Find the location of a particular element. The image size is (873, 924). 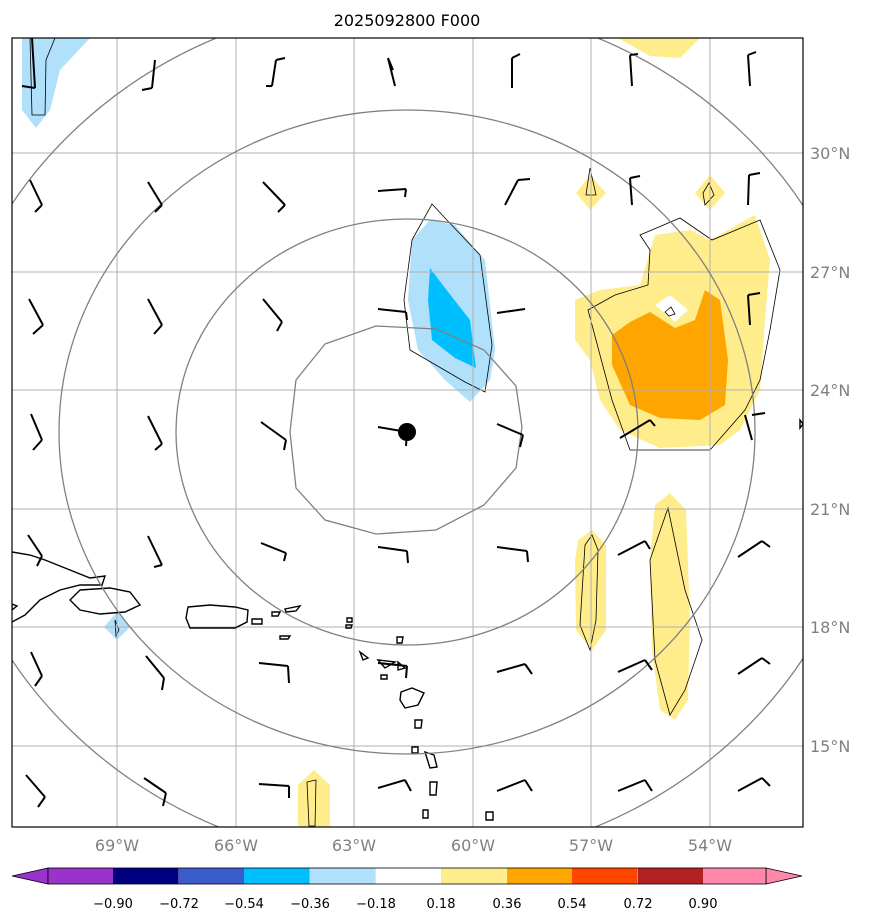

colorbar-tick: 0.36 is located at coordinates (507, 904).